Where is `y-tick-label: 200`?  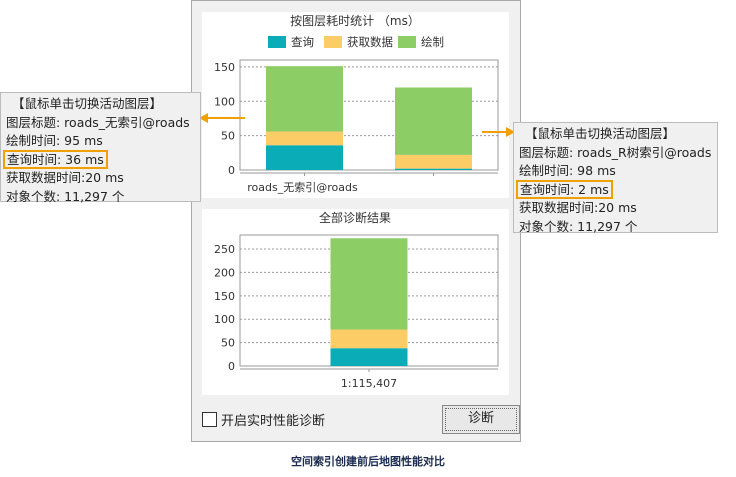 y-tick-label: 200 is located at coordinates (224, 272).